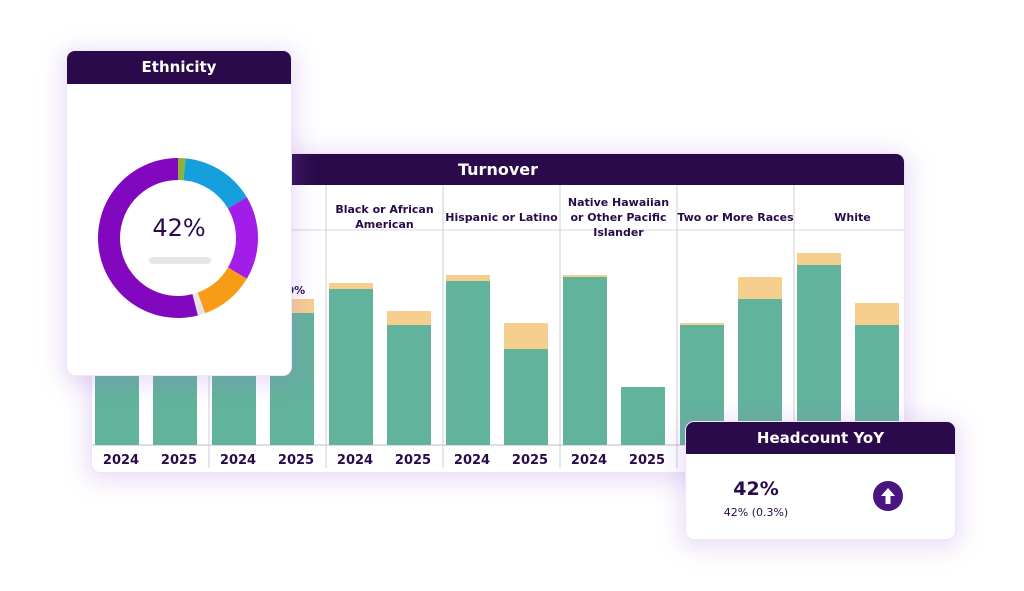  I want to click on bar-added-2-2025, so click(409, 318).